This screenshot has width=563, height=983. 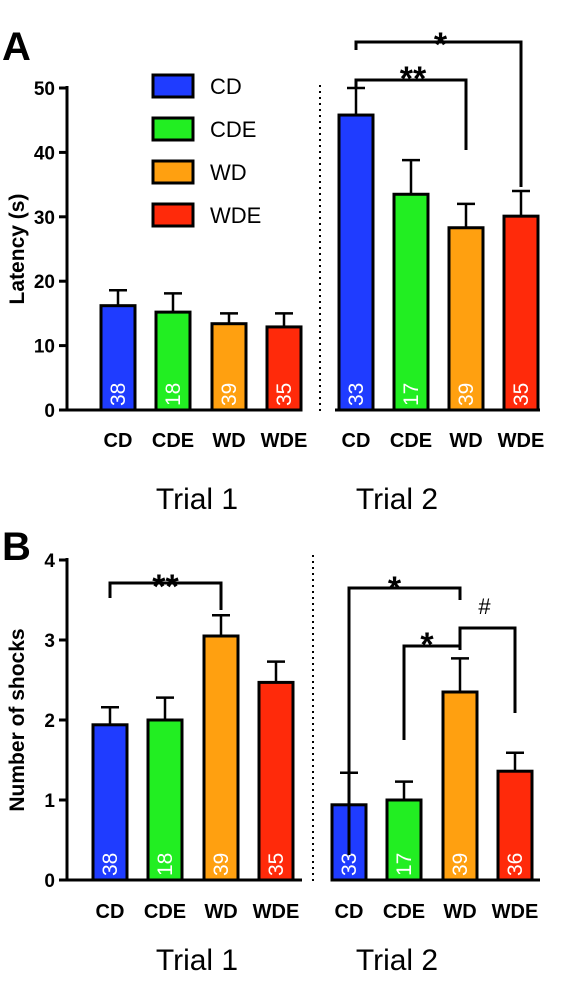 What do you see at coordinates (233, 129) in the screenshot?
I see `legend-label-cde: CDE` at bounding box center [233, 129].